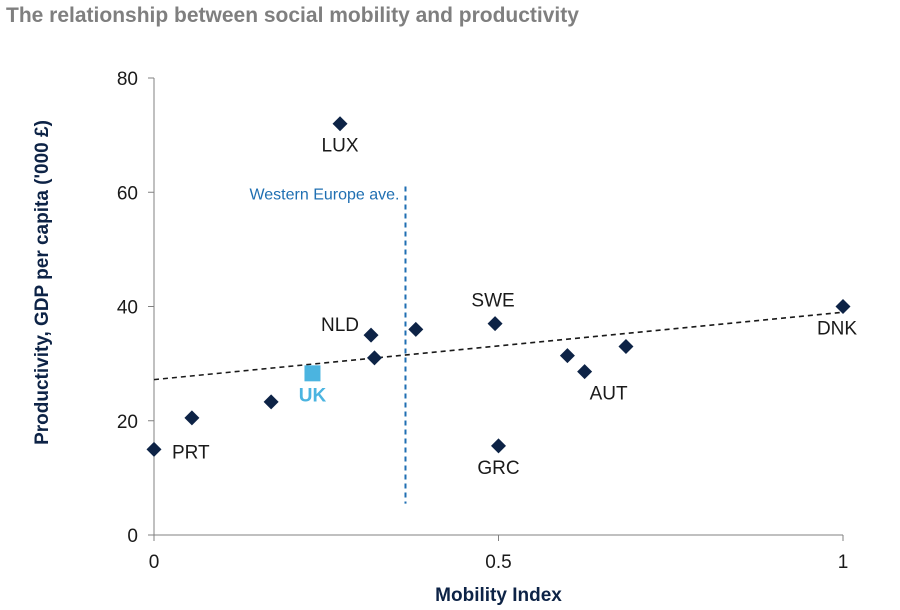  I want to click on x-tick-label: 0.5, so click(498, 562).